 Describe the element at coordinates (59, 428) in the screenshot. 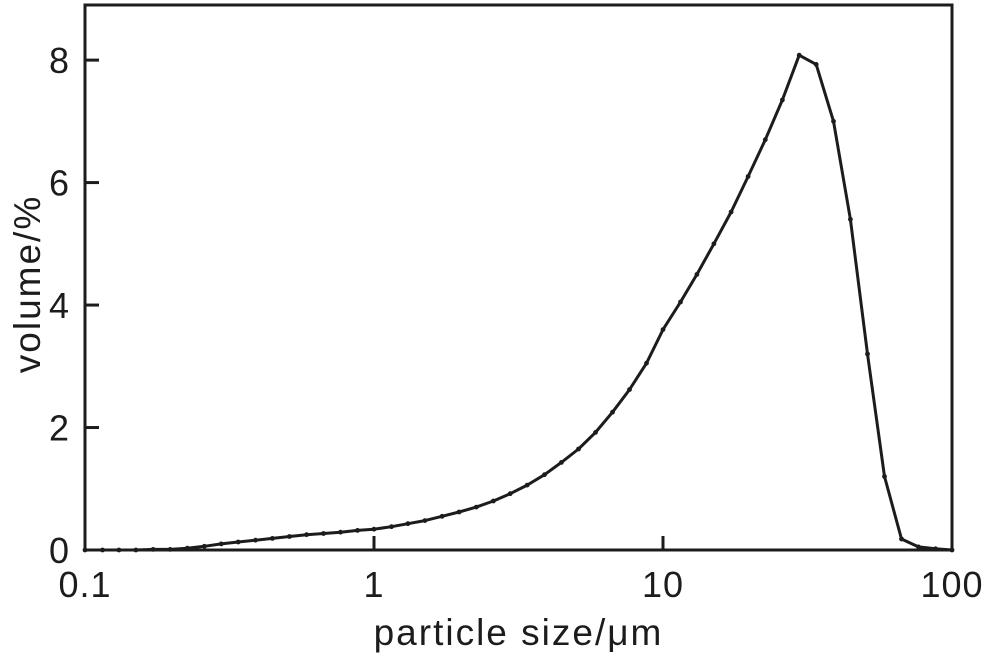

I see `y-tick-label: 2` at that location.